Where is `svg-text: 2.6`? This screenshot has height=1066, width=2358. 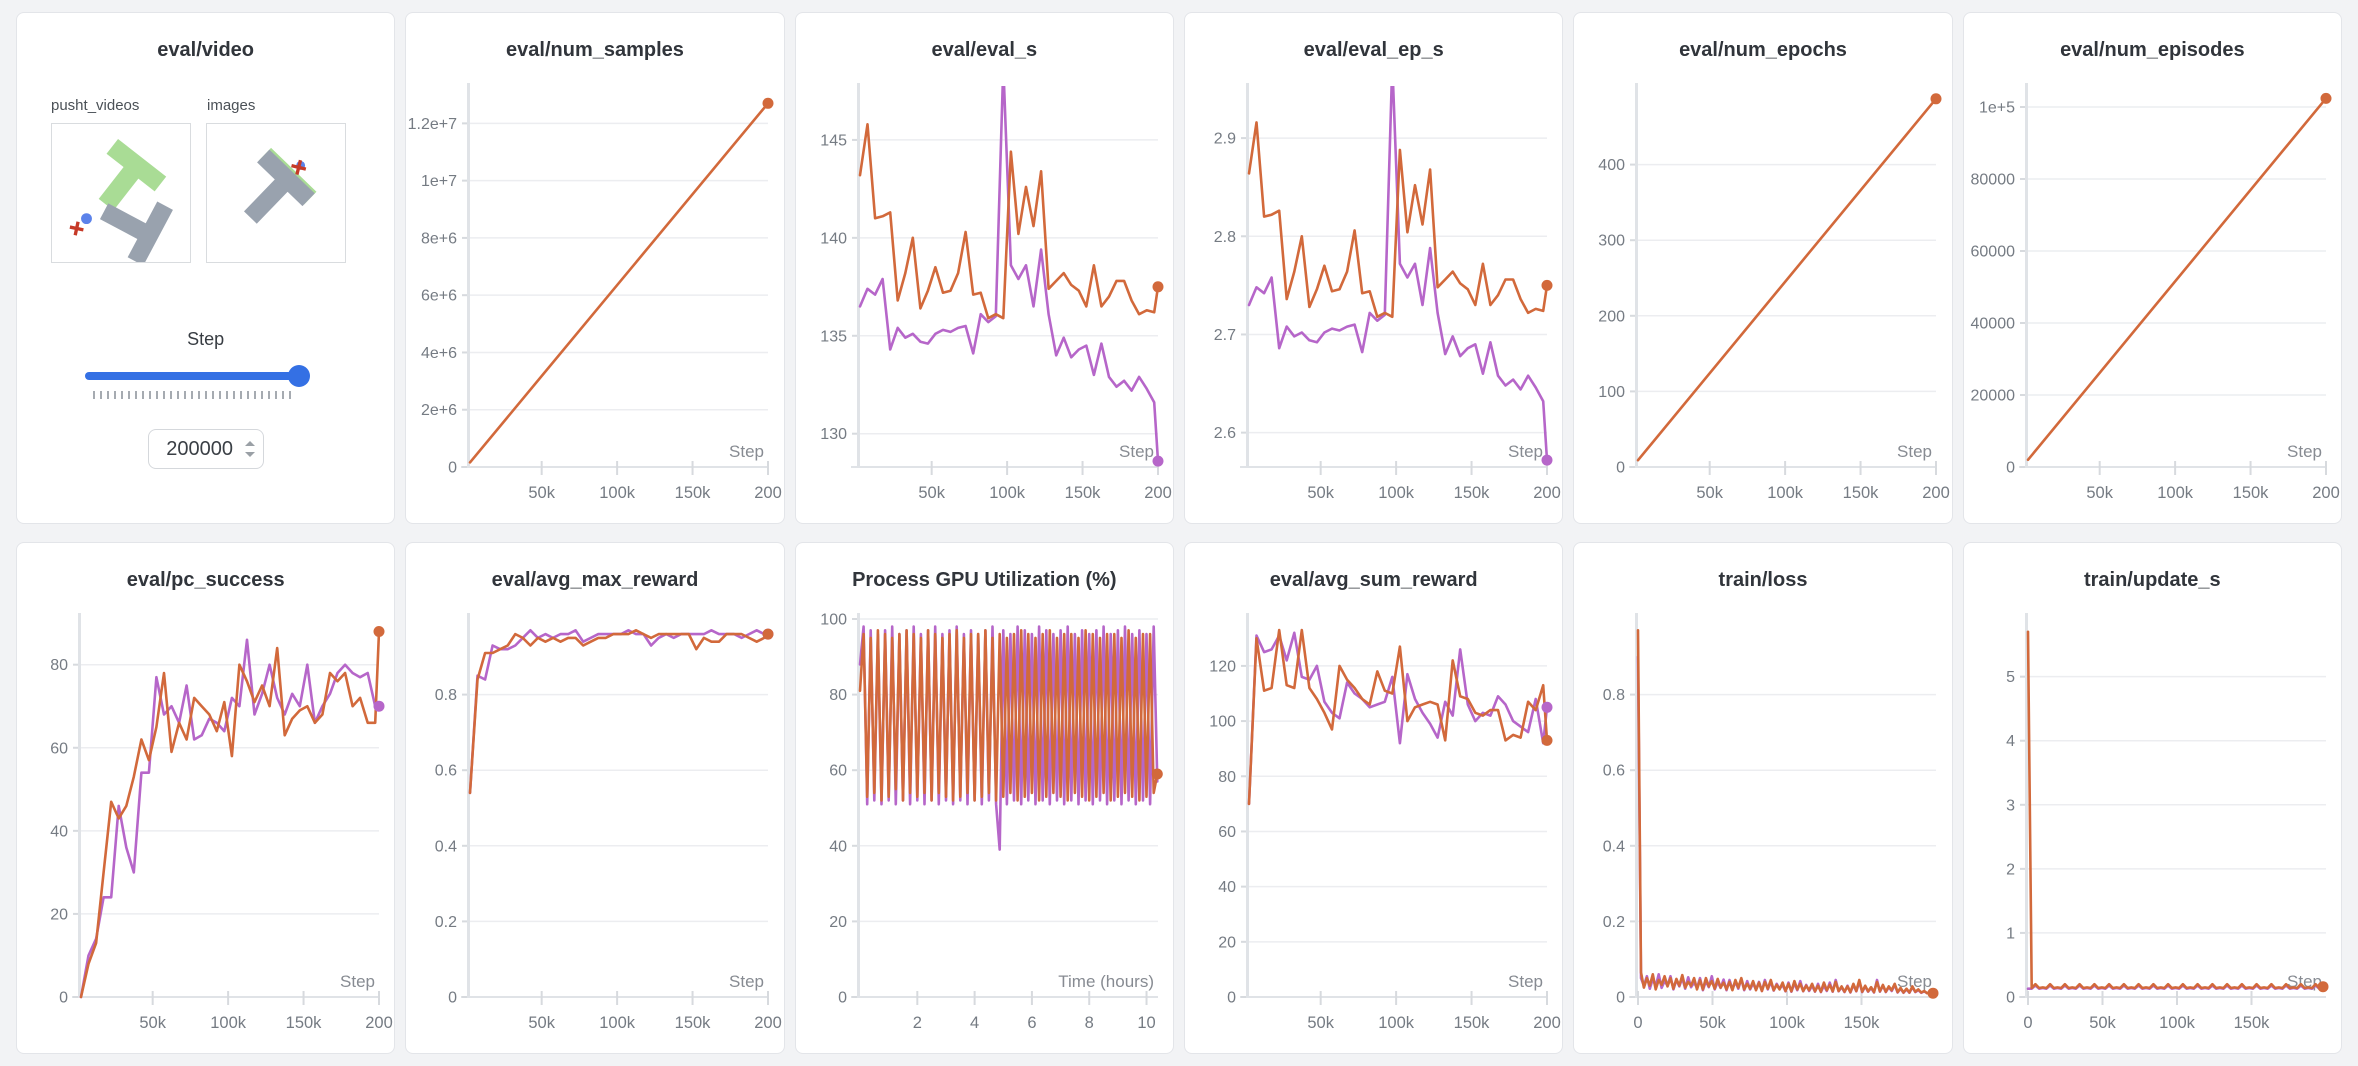 svg-text: 2.6 is located at coordinates (1225, 433).